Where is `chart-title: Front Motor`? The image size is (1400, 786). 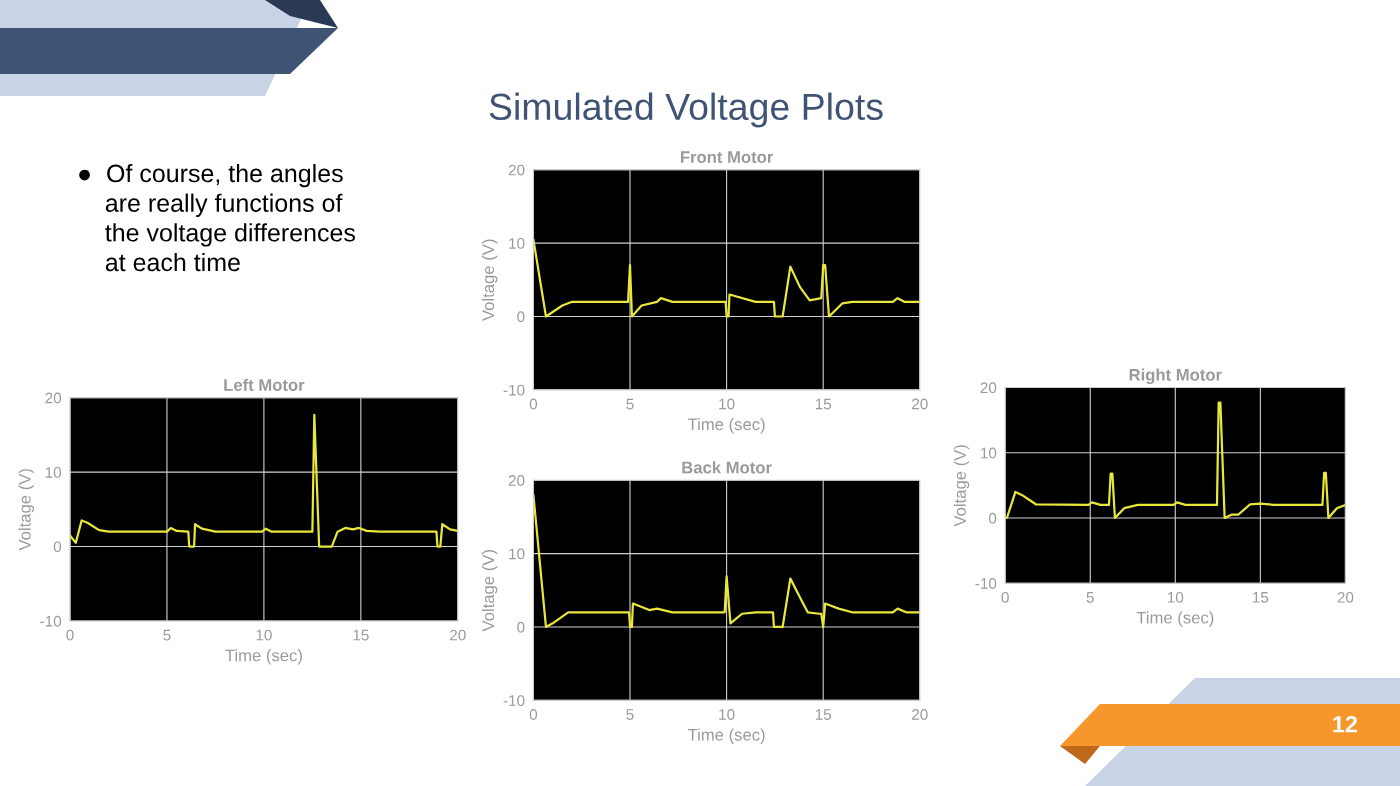
chart-title: Front Motor is located at coordinates (727, 157).